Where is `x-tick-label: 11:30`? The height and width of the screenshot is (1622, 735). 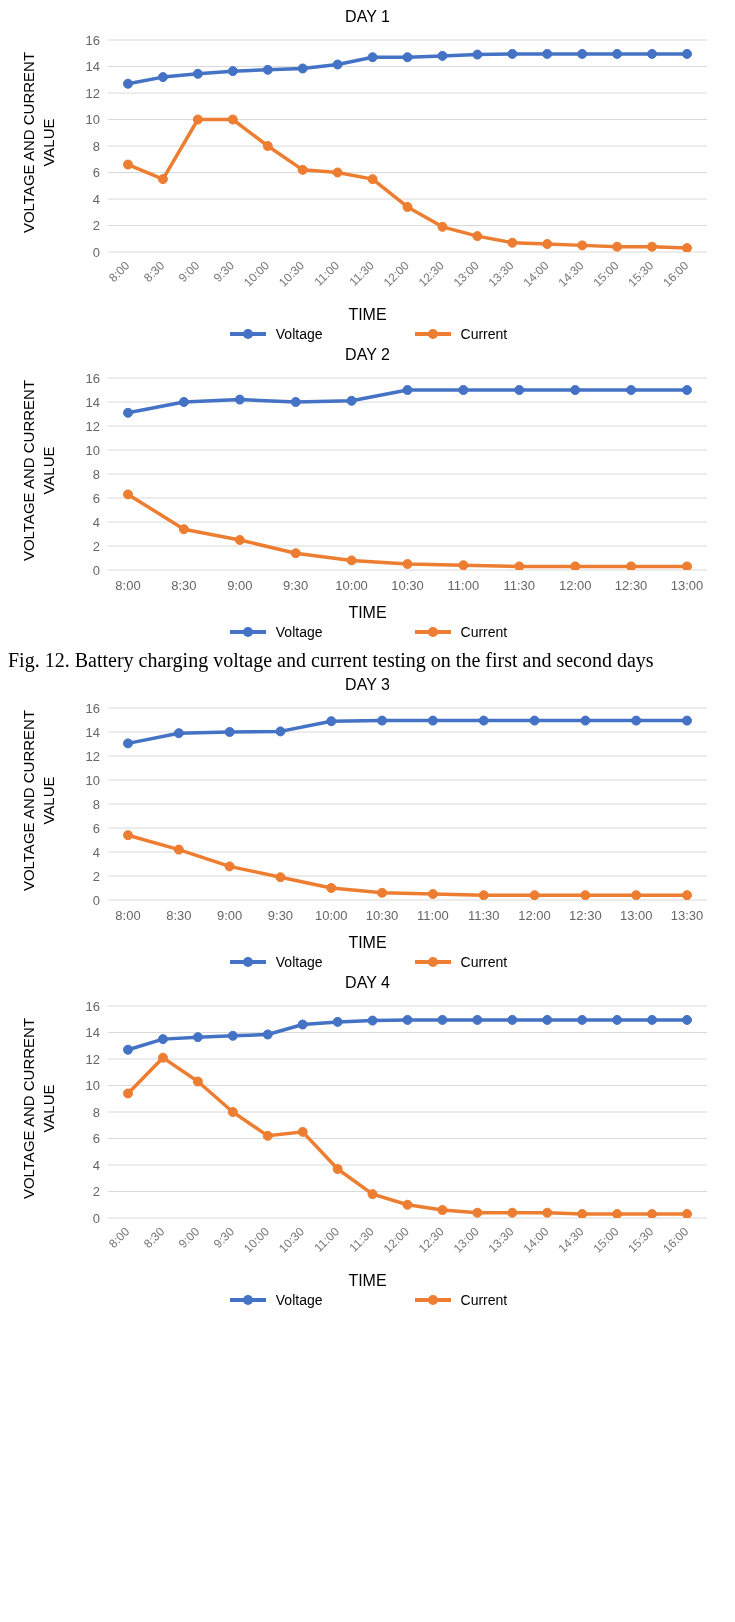
x-tick-label: 11:30 is located at coordinates (483, 915).